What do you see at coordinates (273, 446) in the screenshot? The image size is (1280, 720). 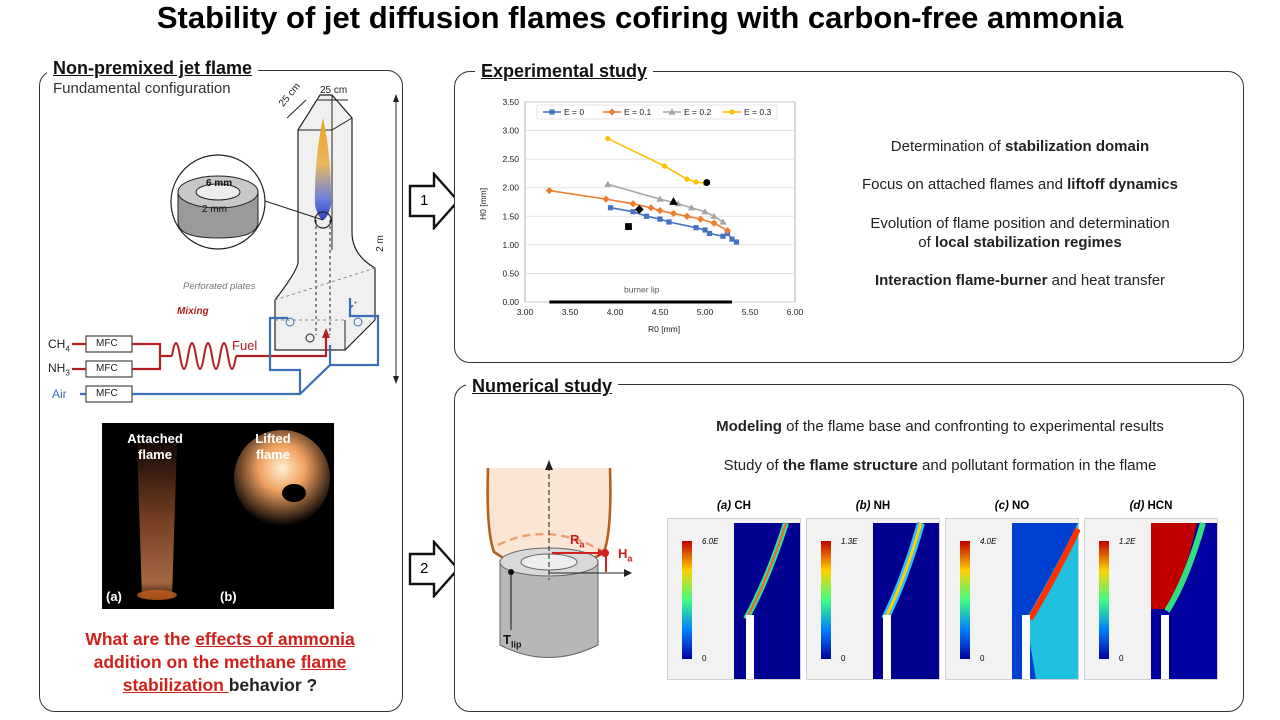 I see `photo-lifted-label: Lifted flame` at bounding box center [273, 446].